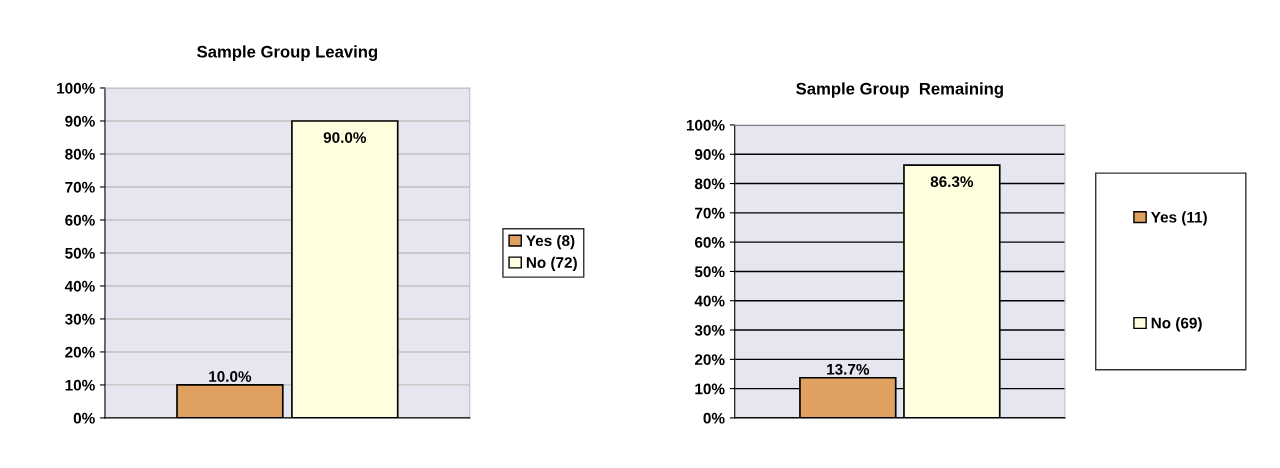  What do you see at coordinates (1176, 324) in the screenshot?
I see `legend-label: No (69)` at bounding box center [1176, 324].